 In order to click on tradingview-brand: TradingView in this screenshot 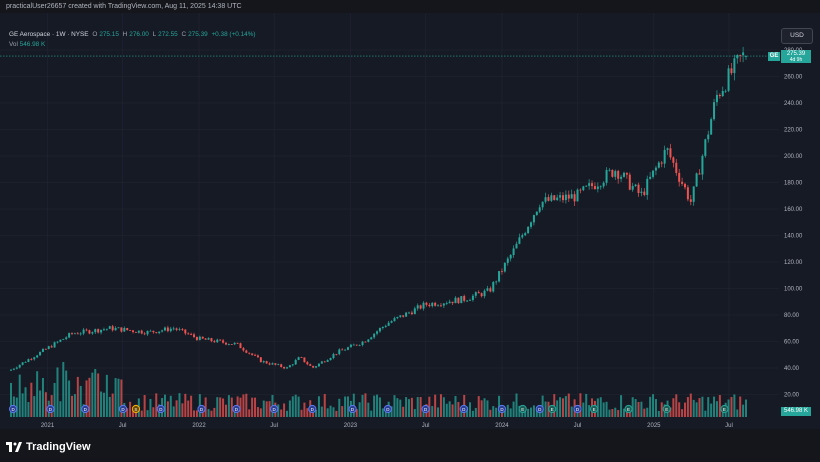, I will do `click(58, 447)`.